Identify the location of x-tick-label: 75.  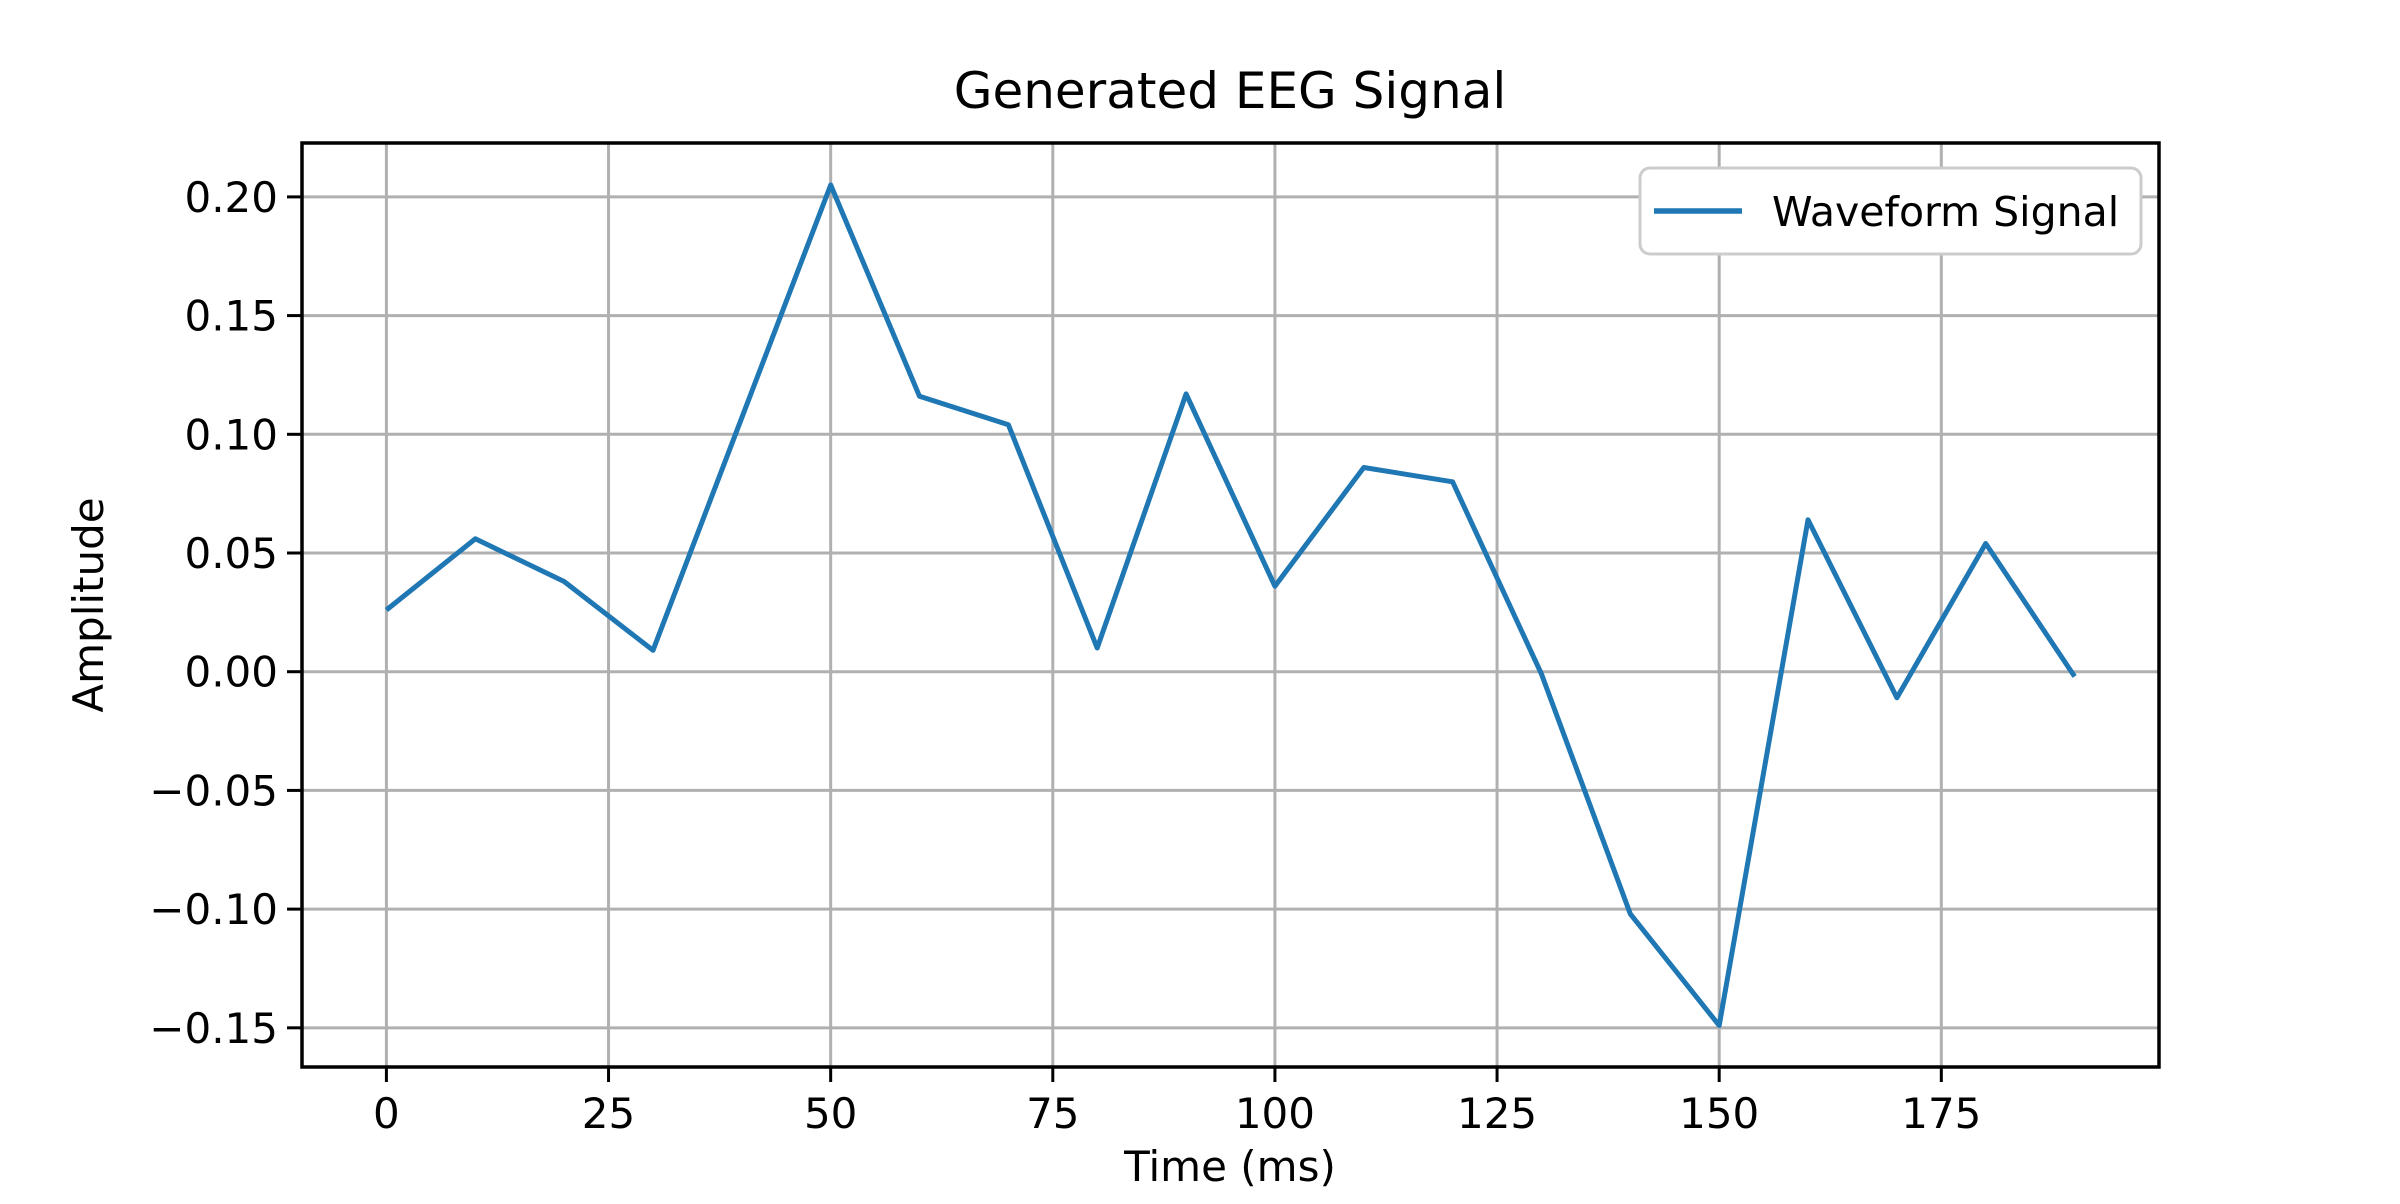
(1052, 1113).